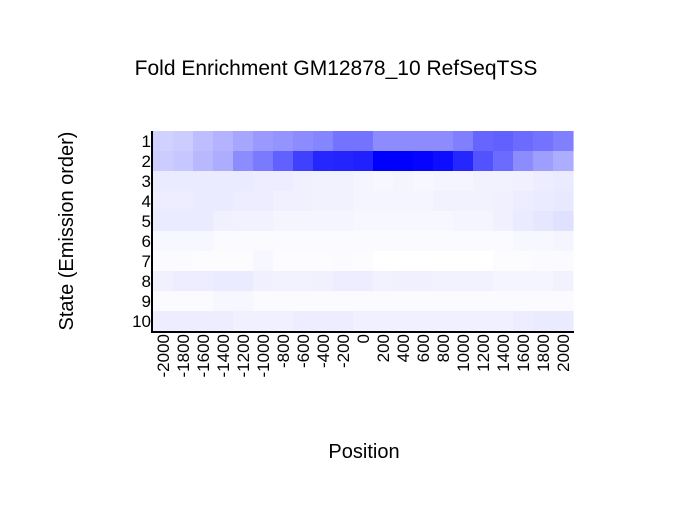  Describe the element at coordinates (283, 351) in the screenshot. I see `x-tick-label: -800` at that location.